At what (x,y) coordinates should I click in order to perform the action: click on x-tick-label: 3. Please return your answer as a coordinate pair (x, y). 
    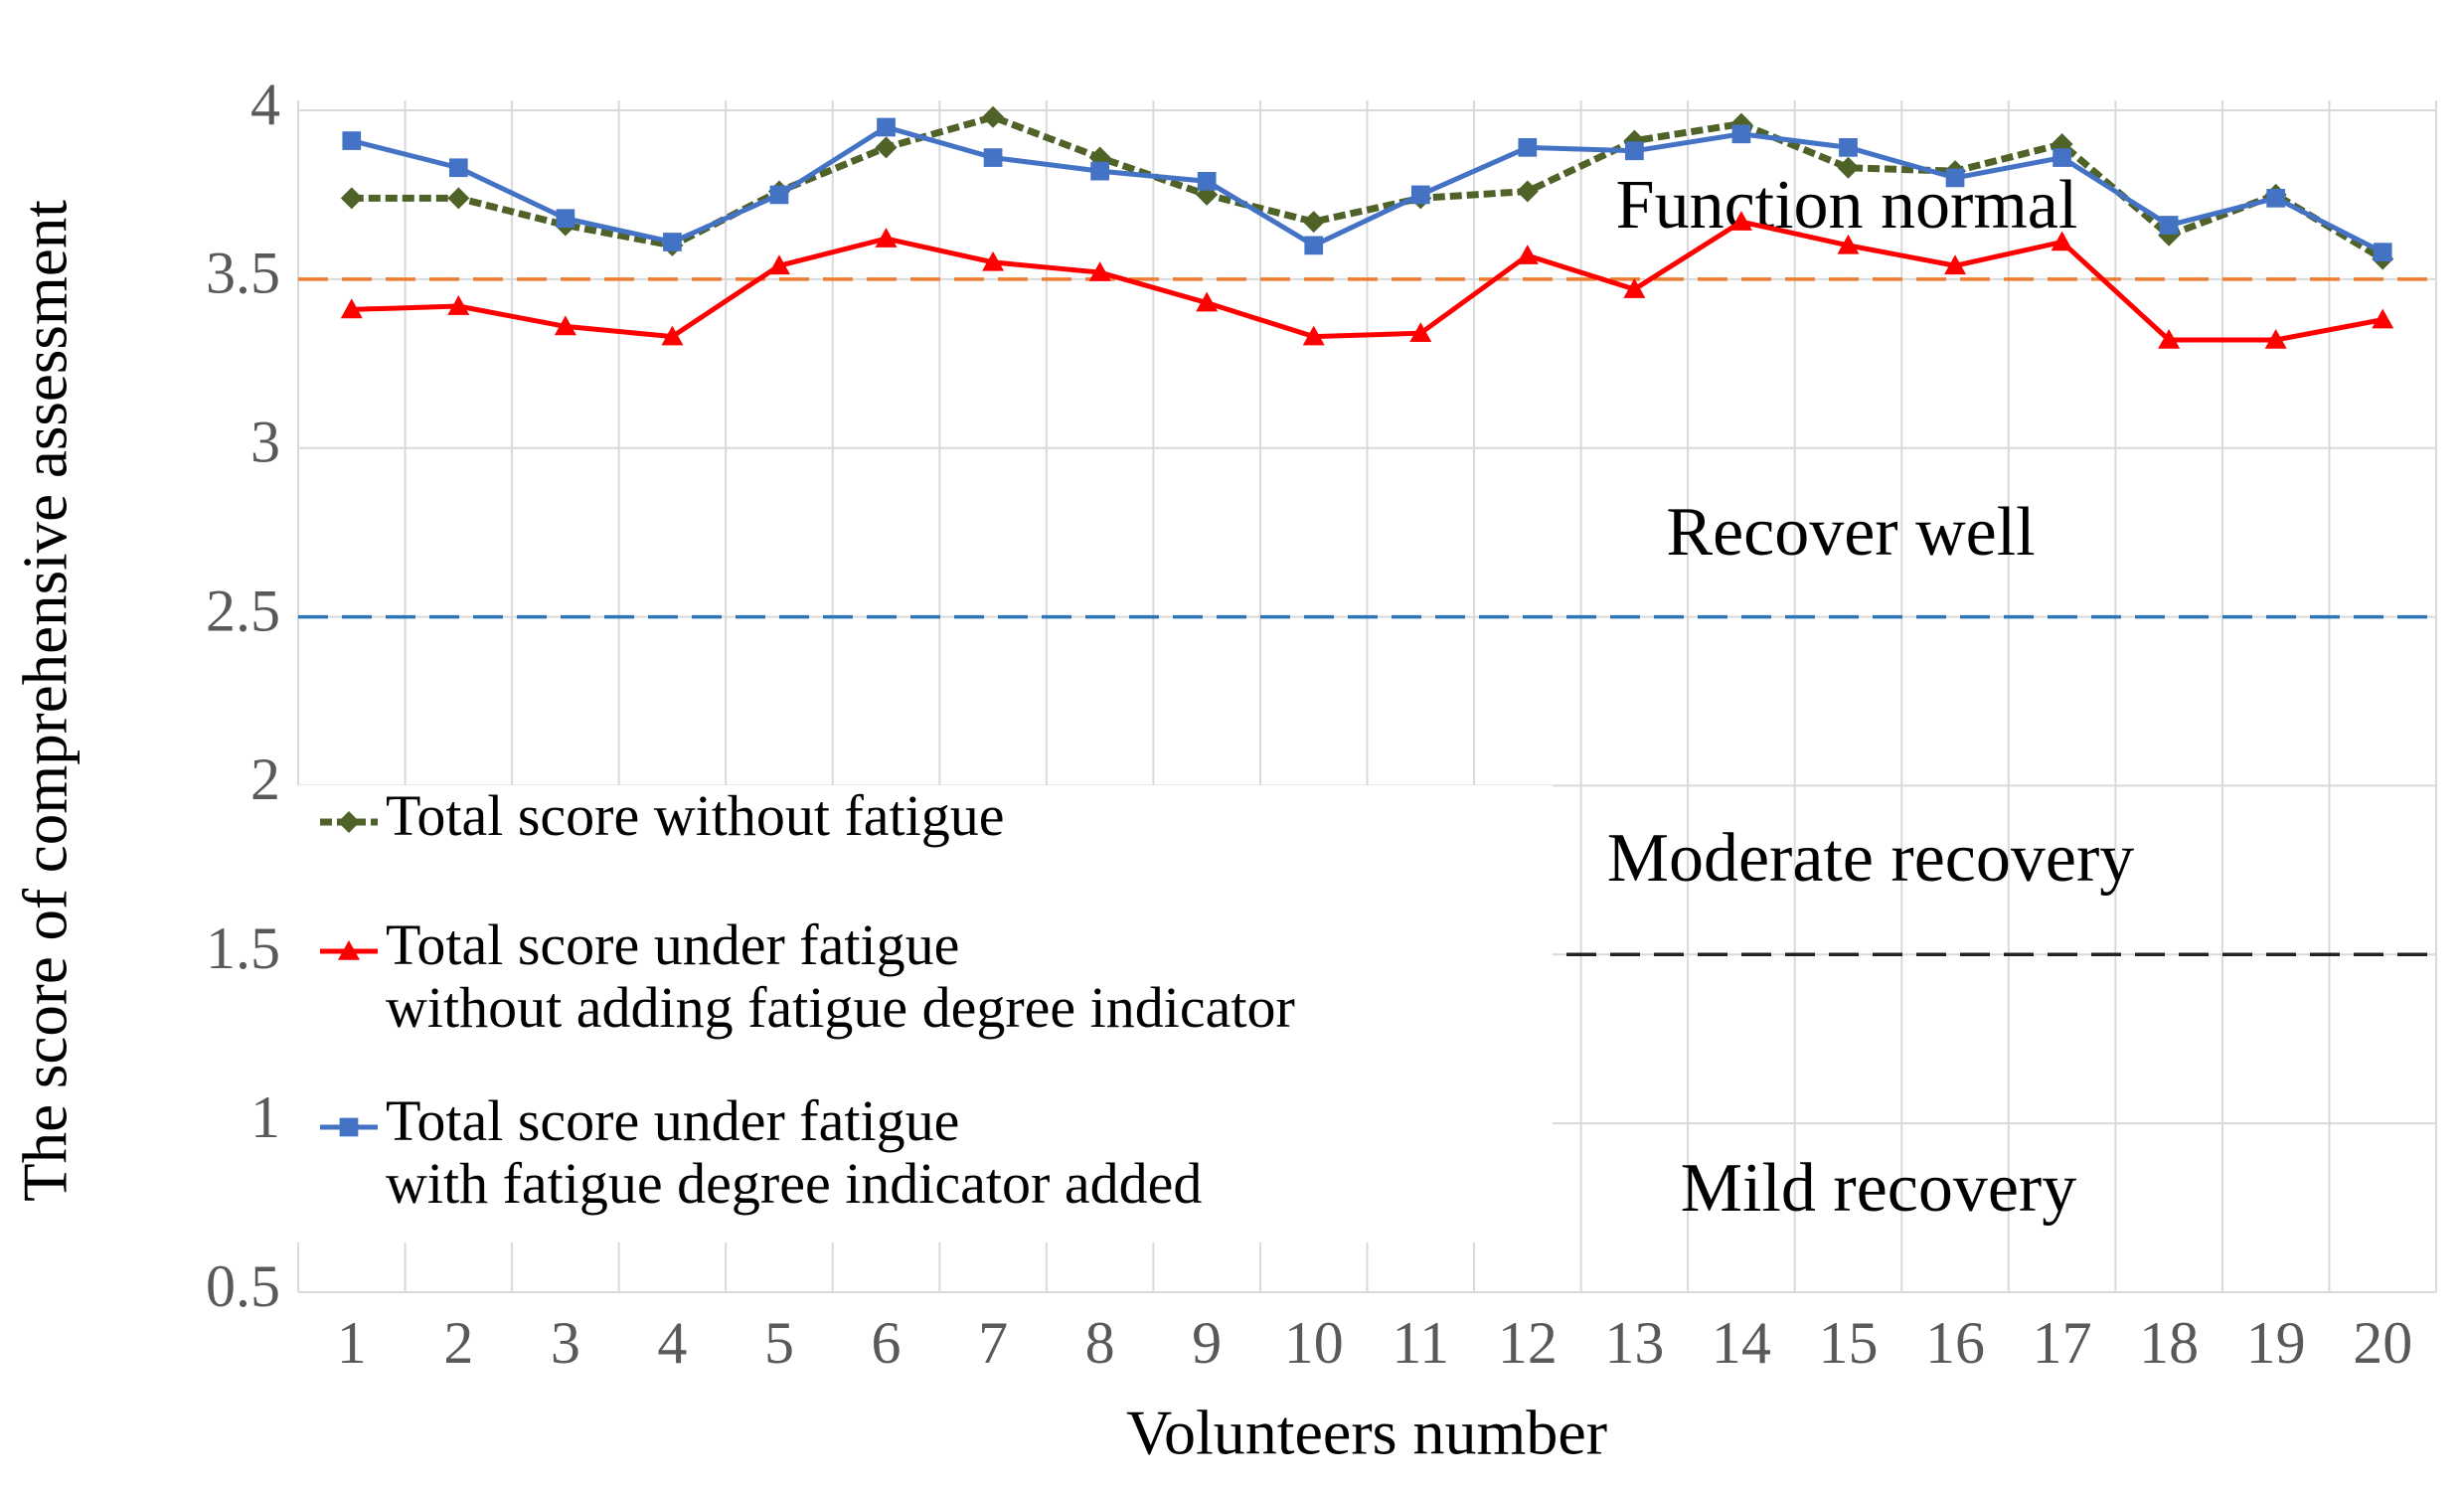
    Looking at the image, I should click on (566, 1343).